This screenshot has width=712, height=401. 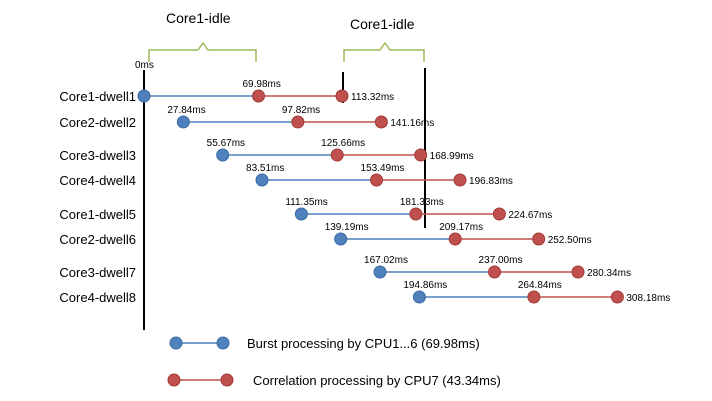 I want to click on correlation-start-time: 69.98ms, so click(x=262, y=84).